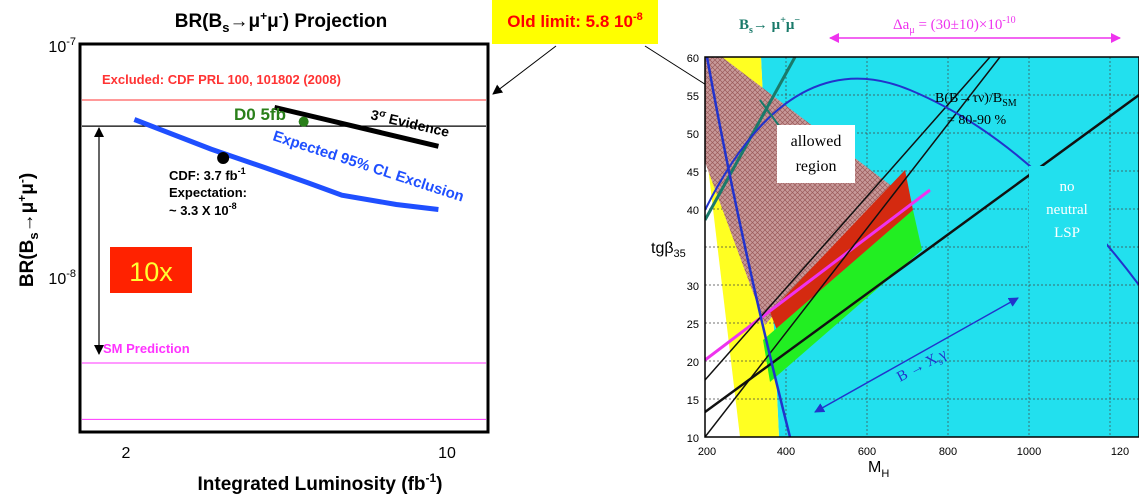  I want to click on left-plot-title: BR(Bs→μ+μ-) Projection, so click(281, 22).